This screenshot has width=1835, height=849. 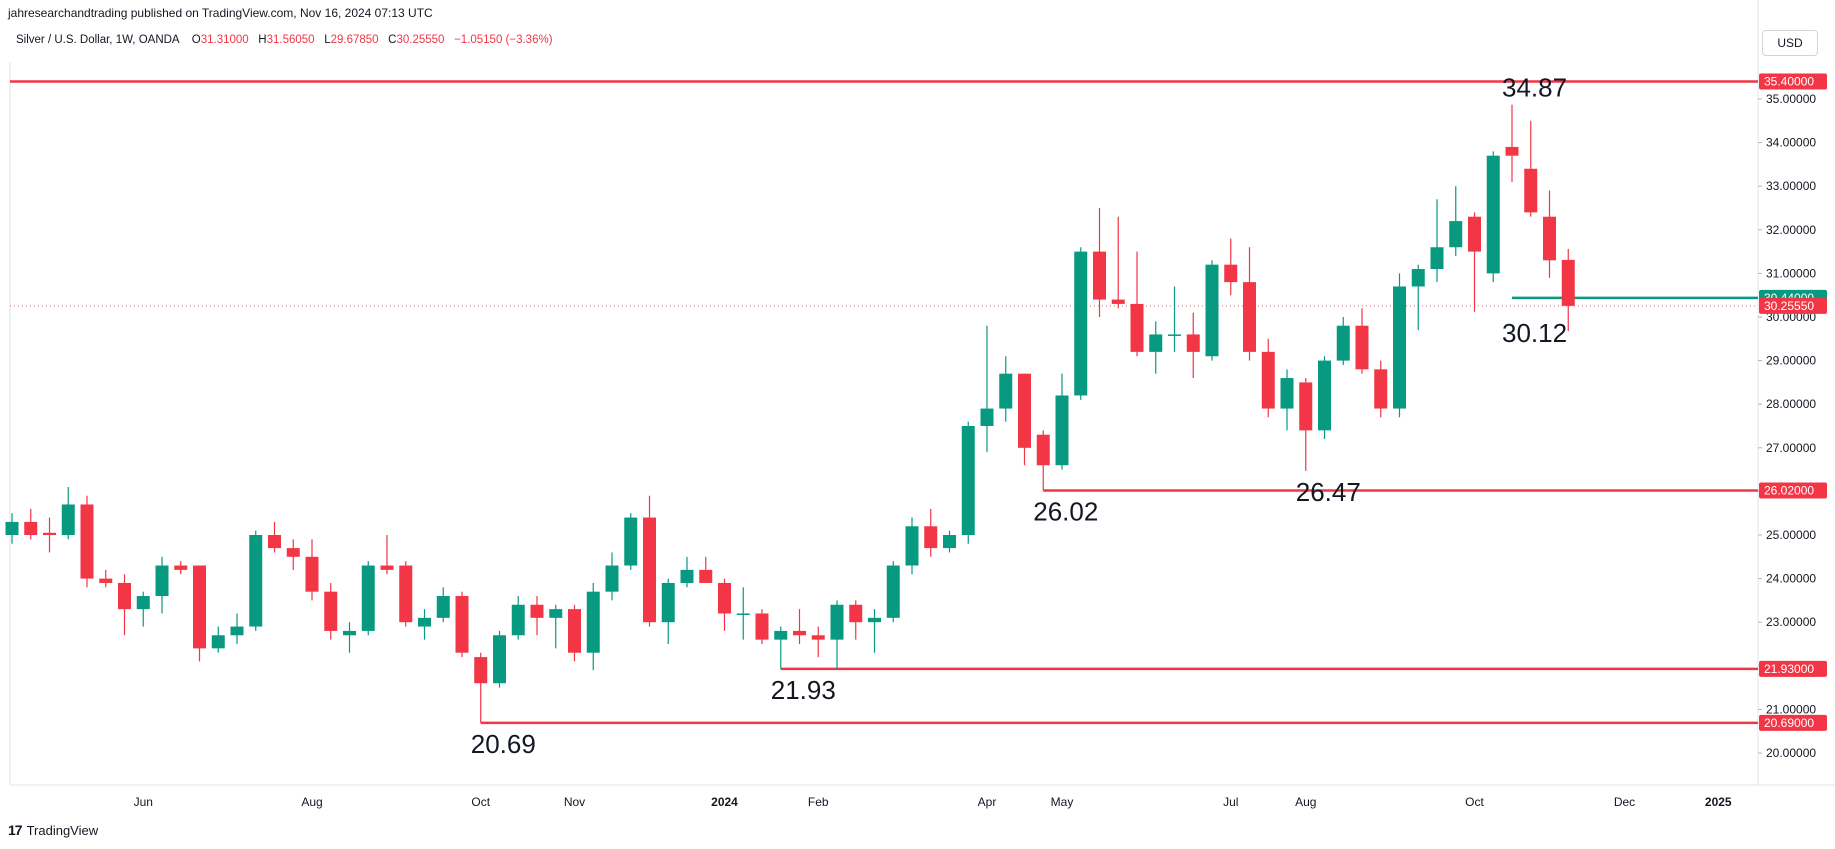 What do you see at coordinates (1791, 579) in the screenshot?
I see `y-tick-label: 24.00000` at bounding box center [1791, 579].